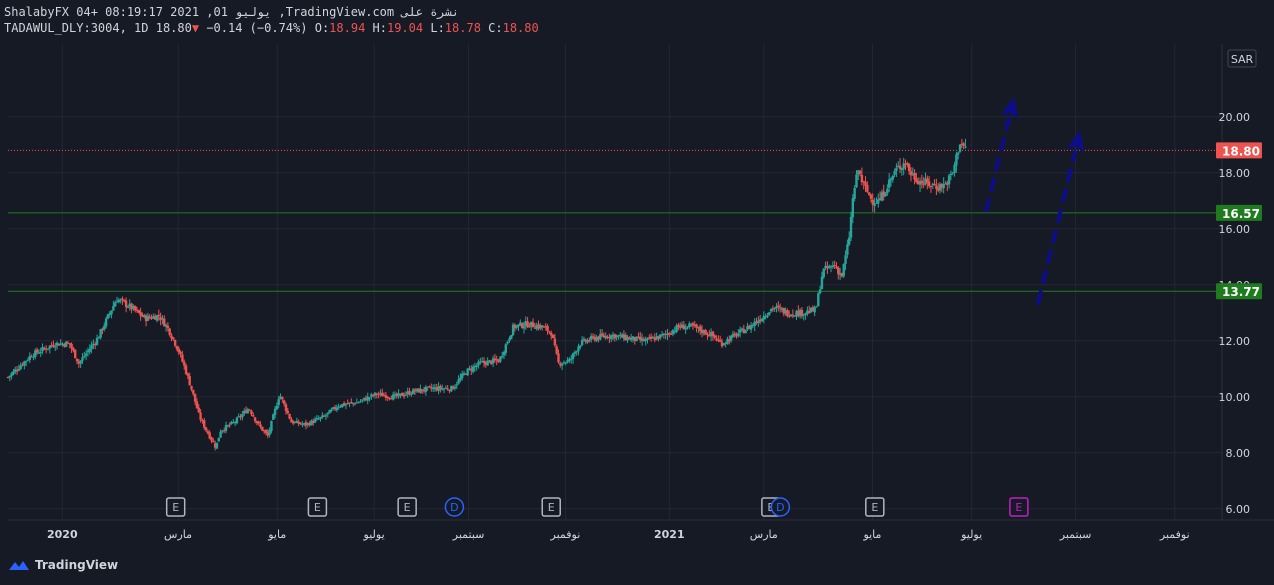 Image resolution: width=1274 pixels, height=585 pixels. What do you see at coordinates (347, 28) in the screenshot?
I see `open-value: 18.94` at bounding box center [347, 28].